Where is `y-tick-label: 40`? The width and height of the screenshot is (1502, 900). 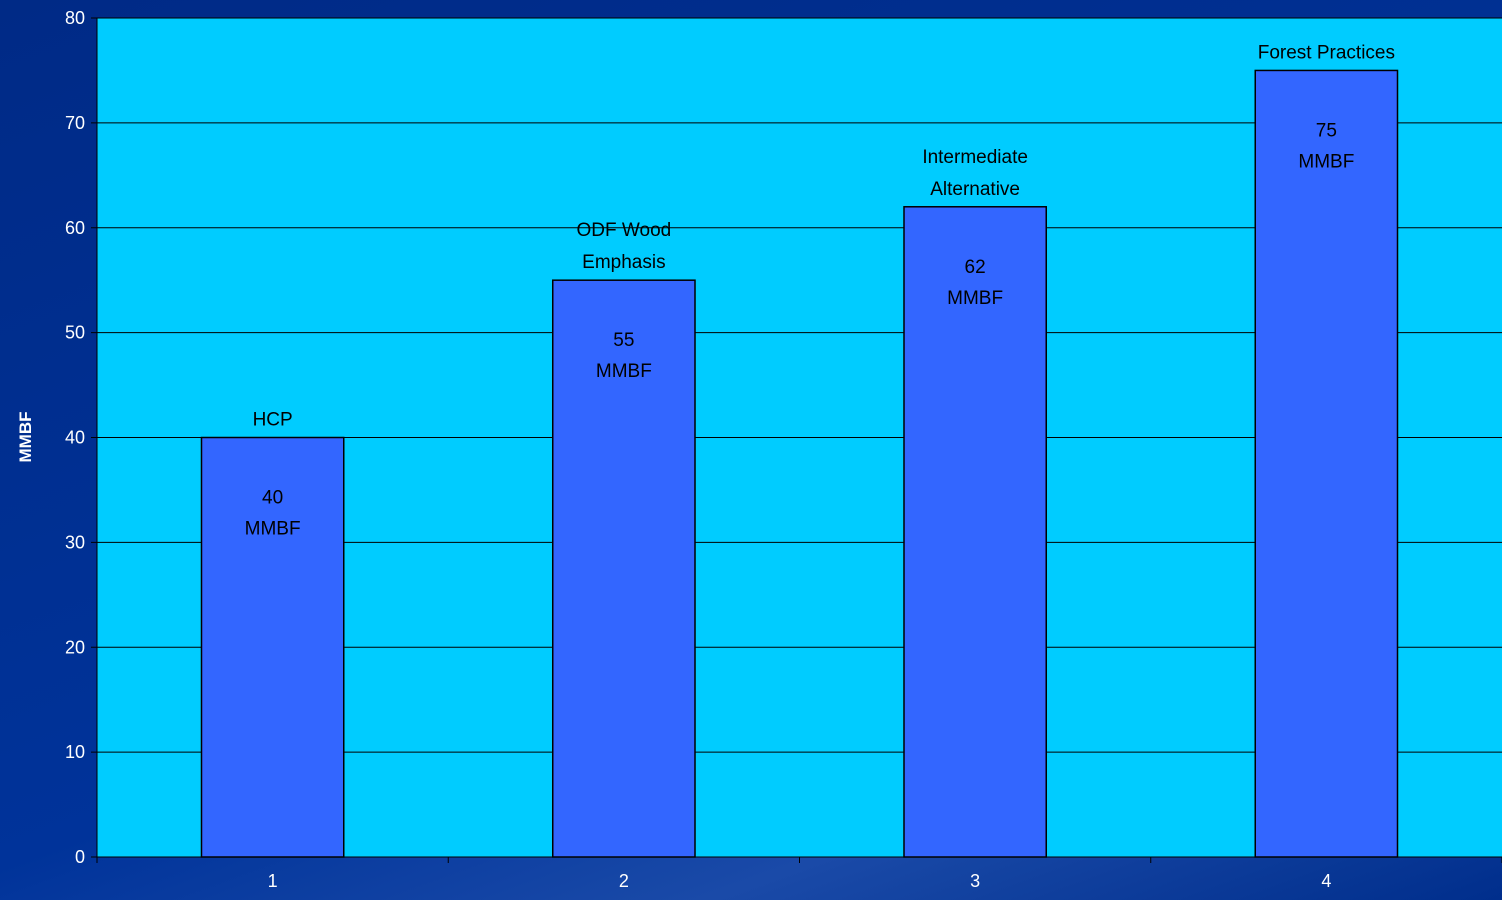
y-tick-label: 40 is located at coordinates (75, 438).